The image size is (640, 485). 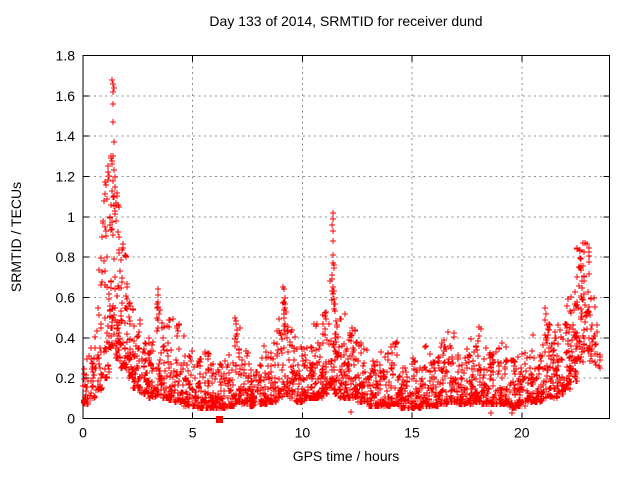 What do you see at coordinates (412, 433) in the screenshot?
I see `svg-text: 15` at bounding box center [412, 433].